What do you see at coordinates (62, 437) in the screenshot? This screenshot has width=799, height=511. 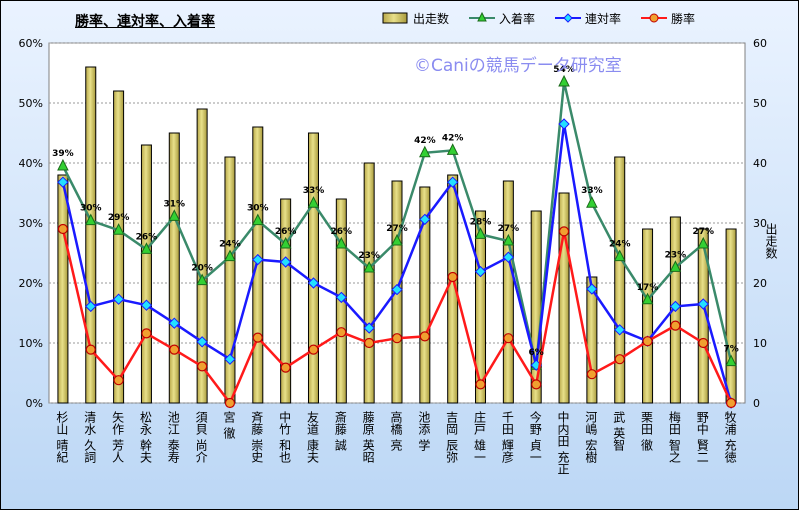 I see `x-tick-label: 杉山 晴紀` at bounding box center [62, 437].